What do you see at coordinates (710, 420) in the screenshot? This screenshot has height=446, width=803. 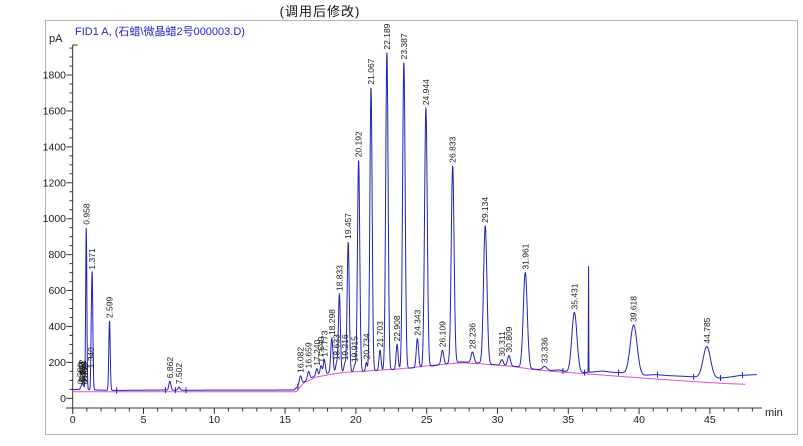 I see `x-tick-label: 45` at bounding box center [710, 420].